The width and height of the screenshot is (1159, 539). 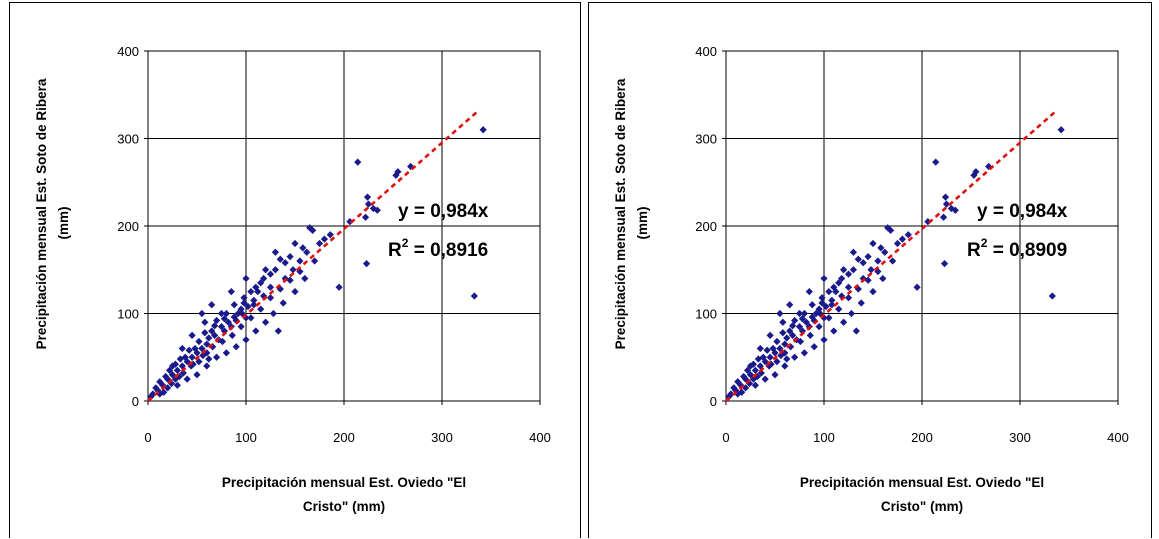 What do you see at coordinates (135, 401) in the screenshot?
I see `y-tick-label: 0` at bounding box center [135, 401].